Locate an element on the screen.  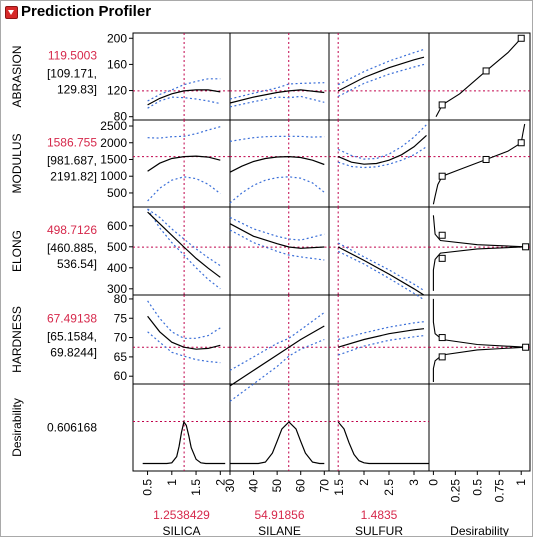
y-tick-label: 600 is located at coordinates (117, 226).